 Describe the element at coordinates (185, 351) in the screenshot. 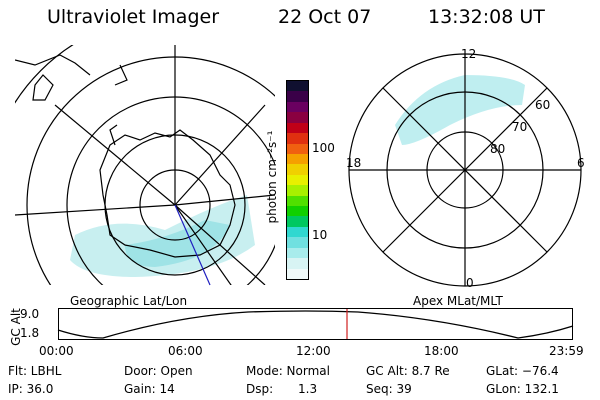

I see `altitude-xtick-0600: 06:00` at that location.